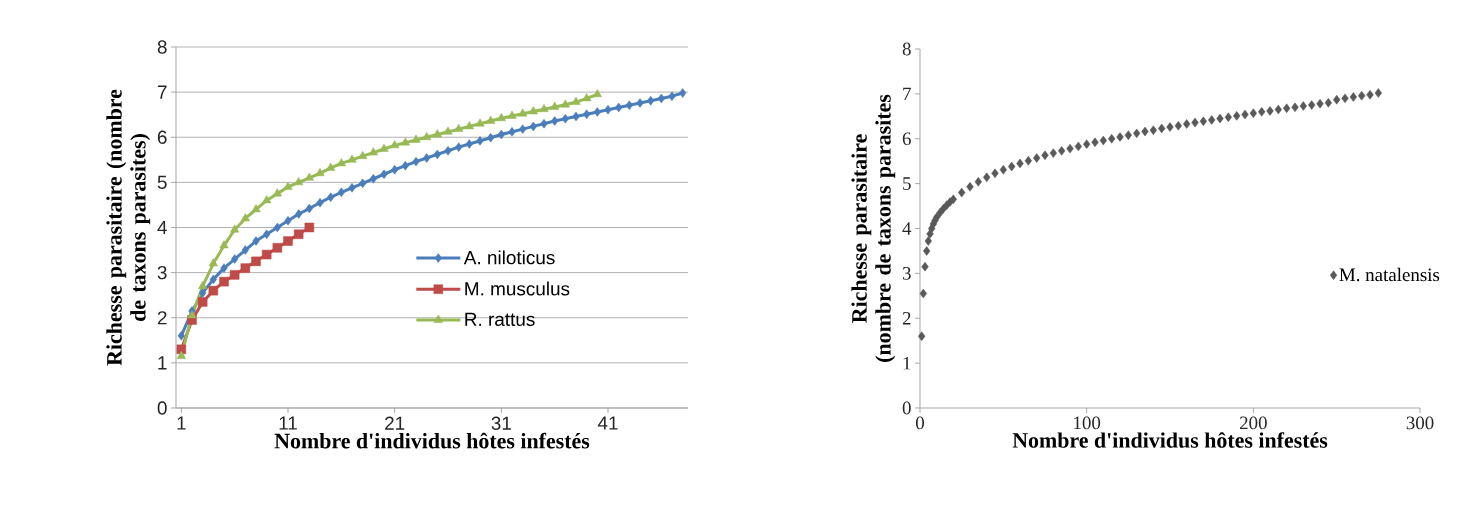 This screenshot has width=1458, height=515. I want to click on legend-label: A. niloticus, so click(509, 257).